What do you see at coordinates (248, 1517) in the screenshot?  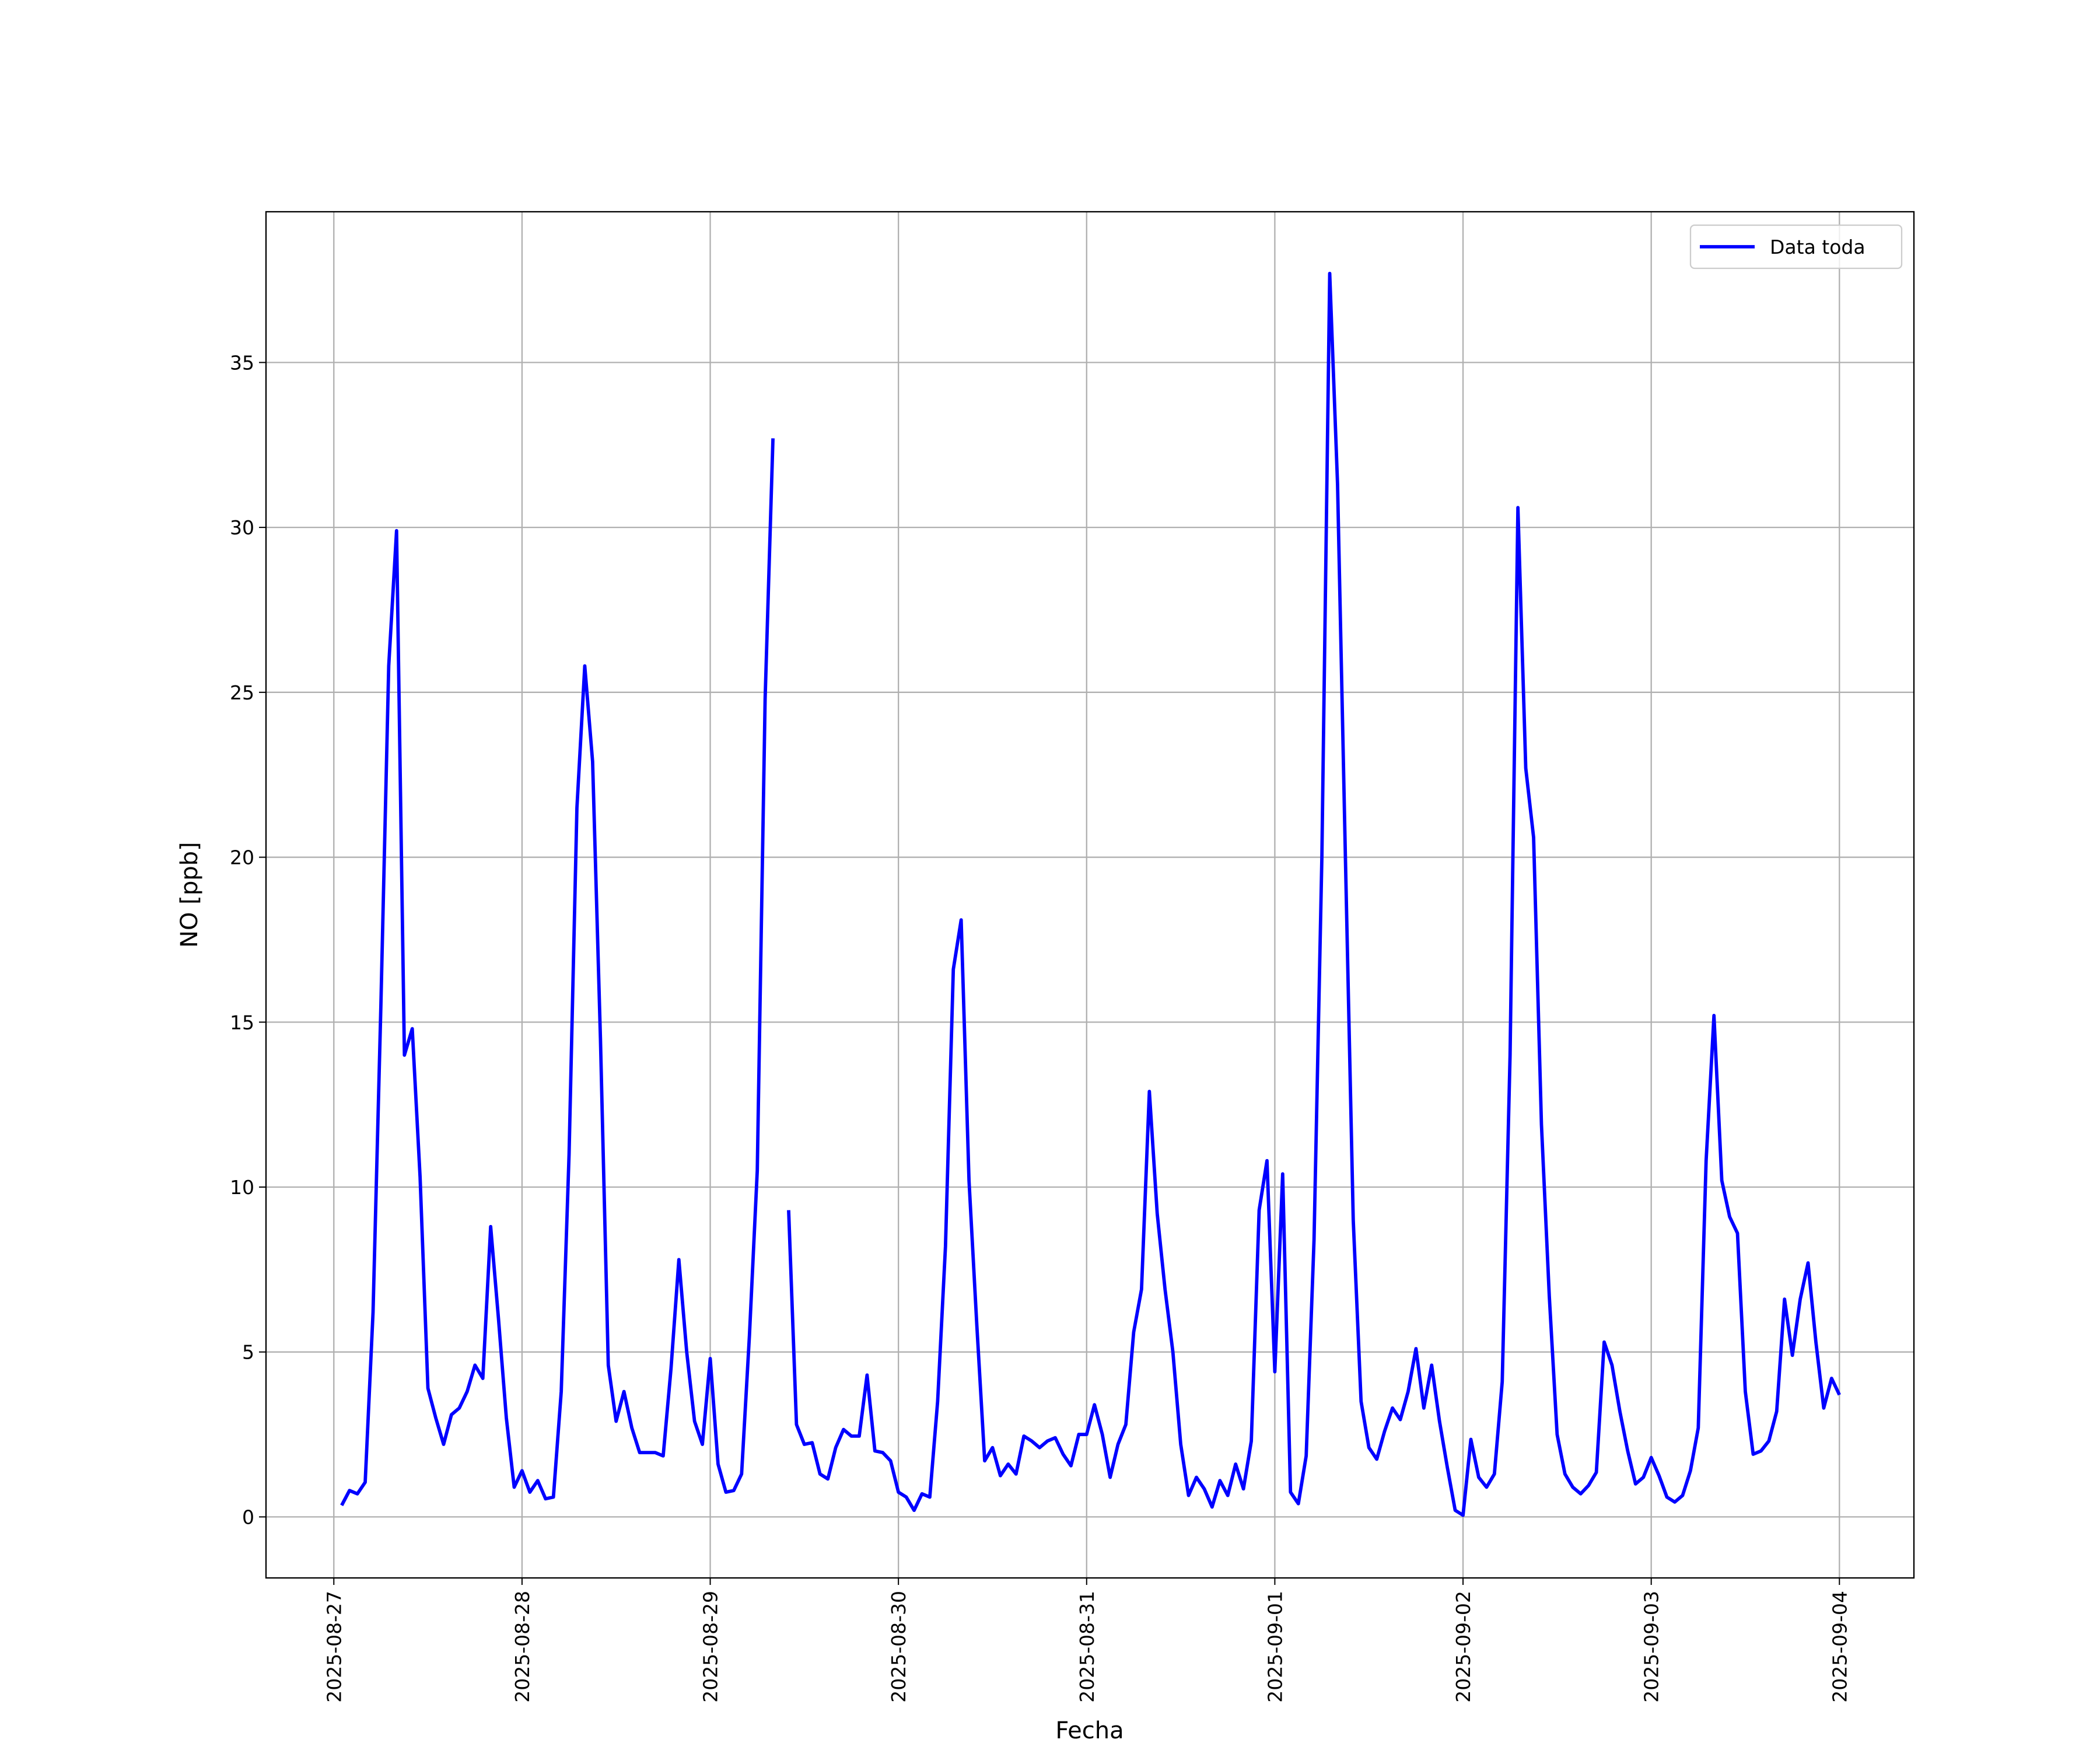 I see `y-tick-label: 0` at bounding box center [248, 1517].